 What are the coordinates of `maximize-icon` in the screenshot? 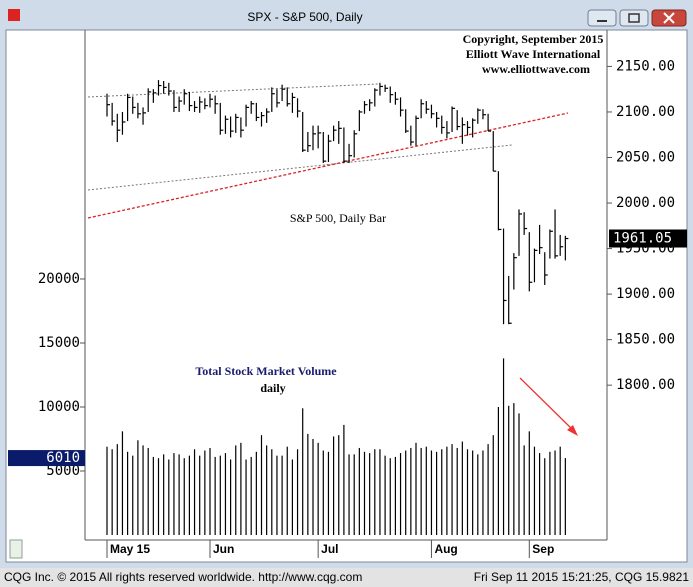 It's located at (634, 18).